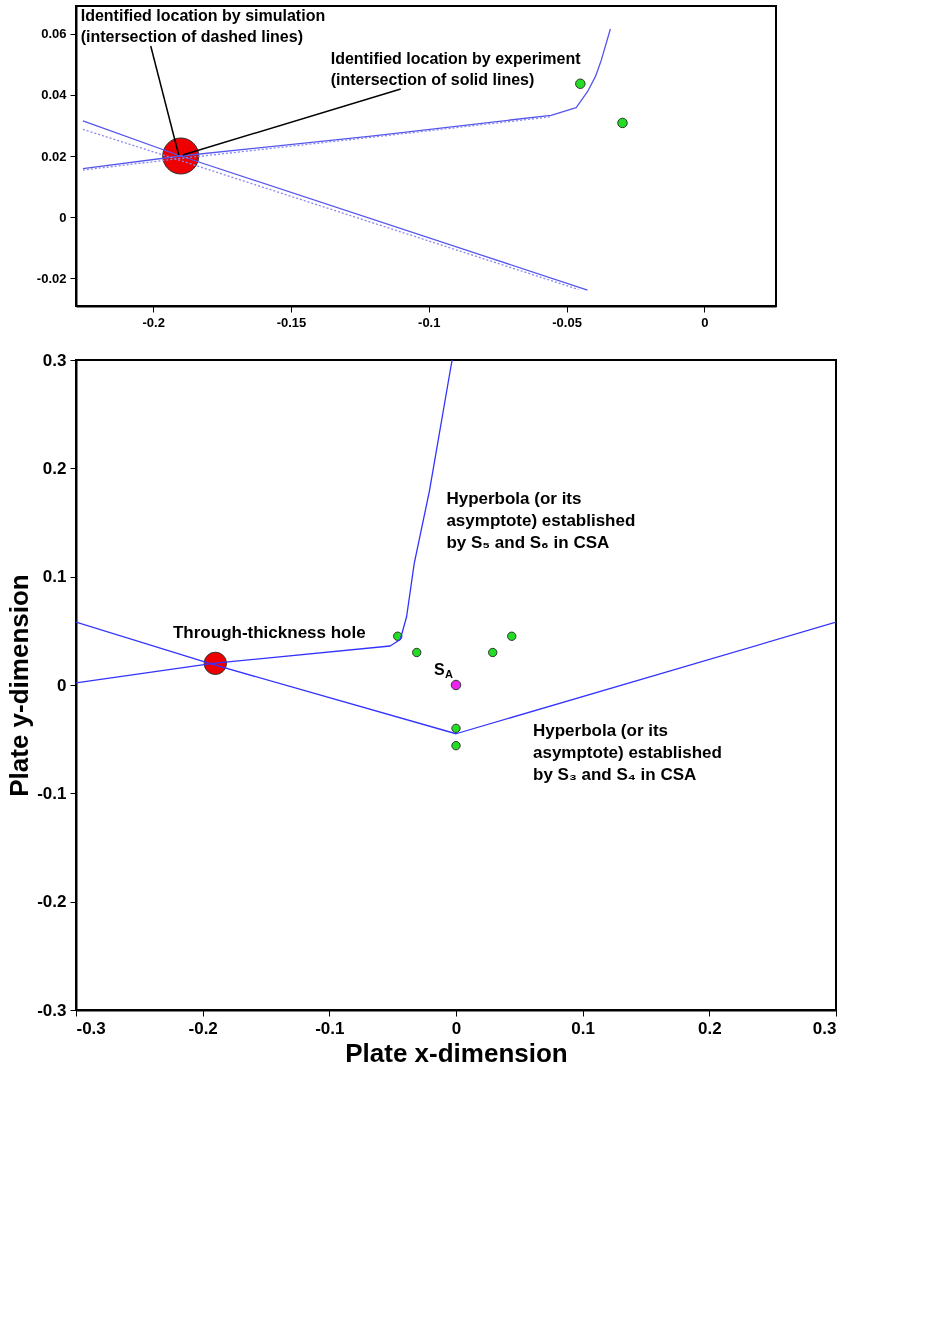 This screenshot has width=947, height=1335. I want to click on annotation: Through-thickness hole, so click(269, 633).